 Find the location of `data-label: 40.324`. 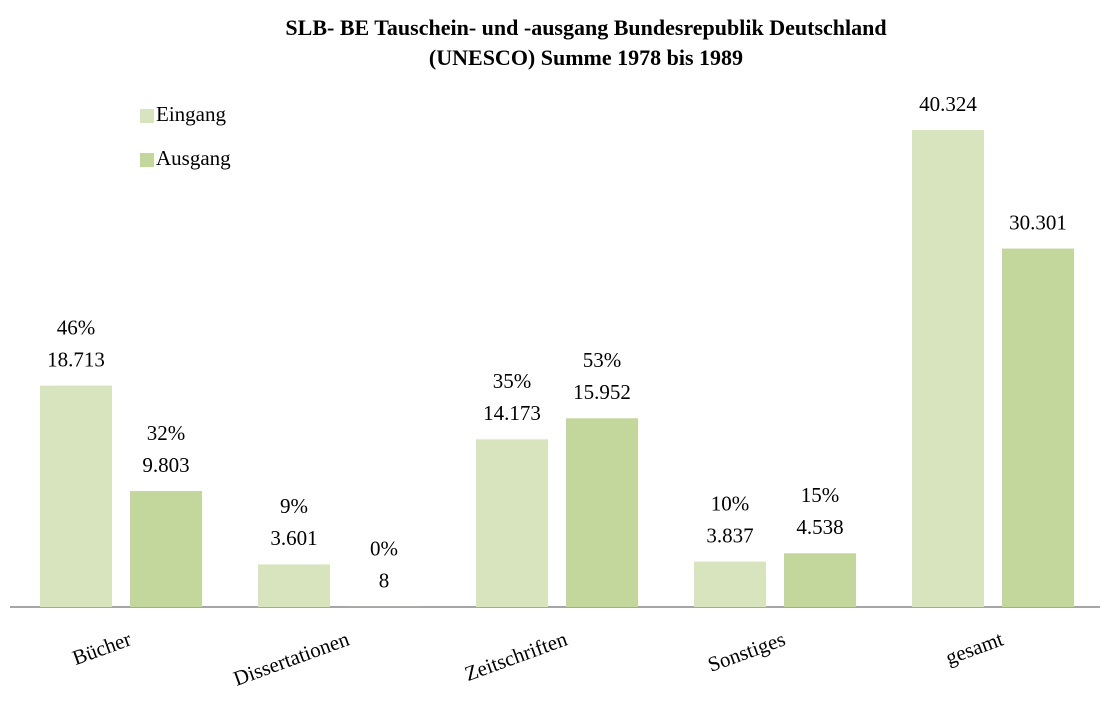

data-label: 40.324 is located at coordinates (948, 104).